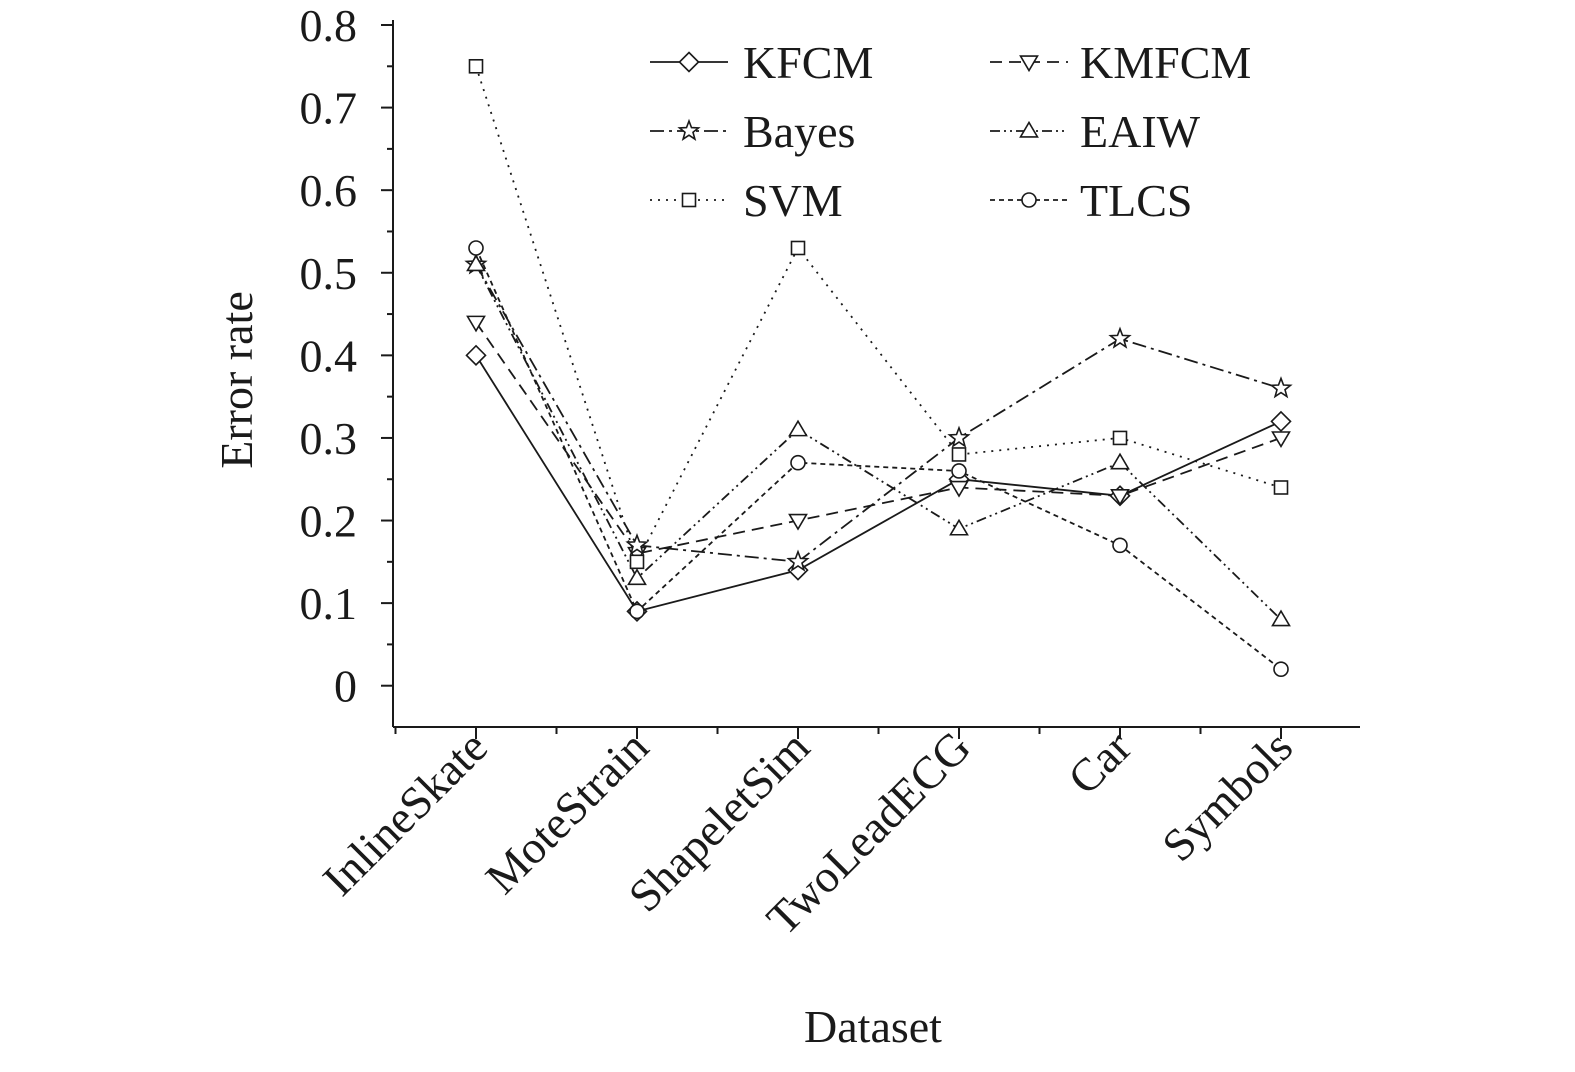  I want to click on y-tick-label: 0.6, so click(329, 190).